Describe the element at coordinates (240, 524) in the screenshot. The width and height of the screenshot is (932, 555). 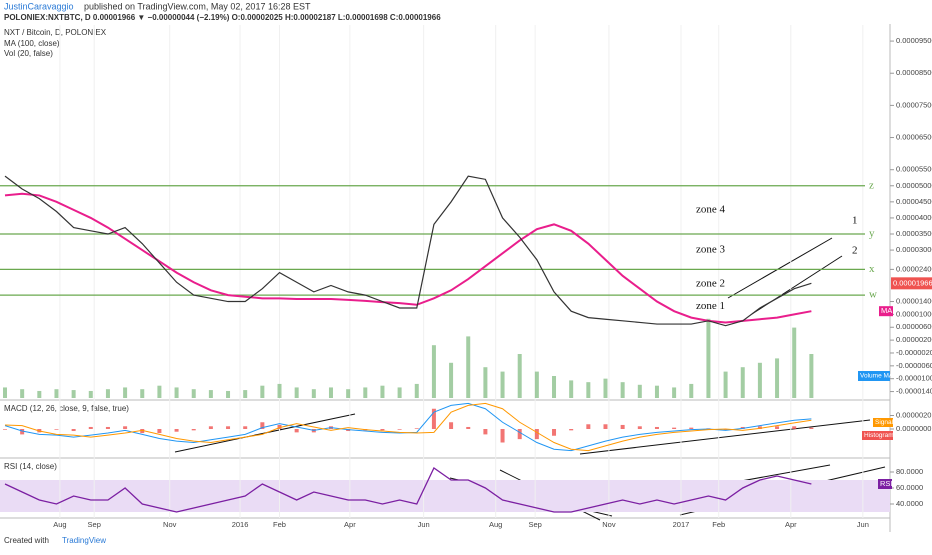
I see `x-tick-label: 2016` at that location.